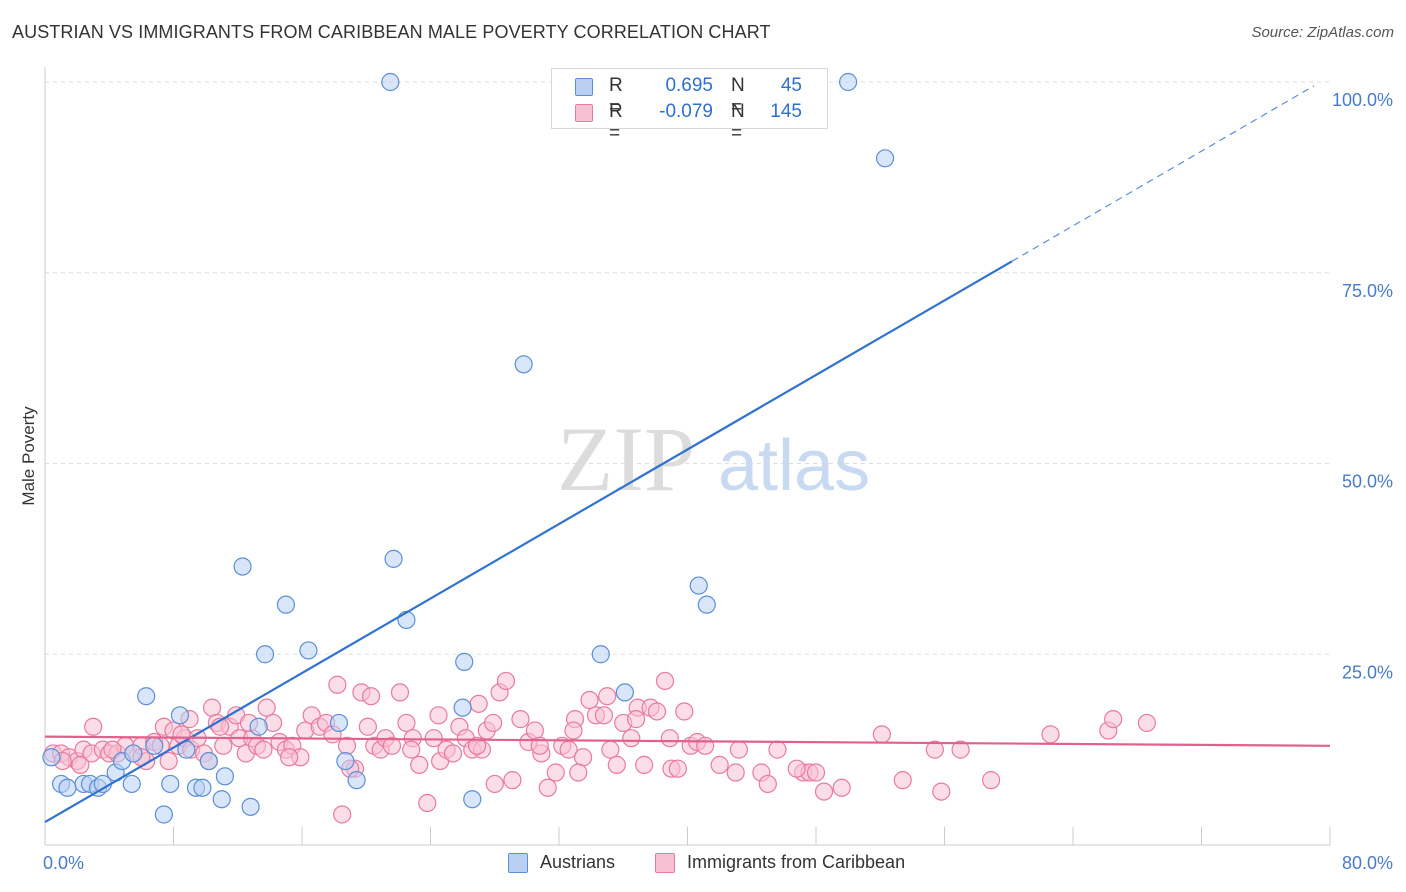 The width and height of the screenshot is (1406, 892). I want to click on legend-r-value: 0.695, so click(689, 85).